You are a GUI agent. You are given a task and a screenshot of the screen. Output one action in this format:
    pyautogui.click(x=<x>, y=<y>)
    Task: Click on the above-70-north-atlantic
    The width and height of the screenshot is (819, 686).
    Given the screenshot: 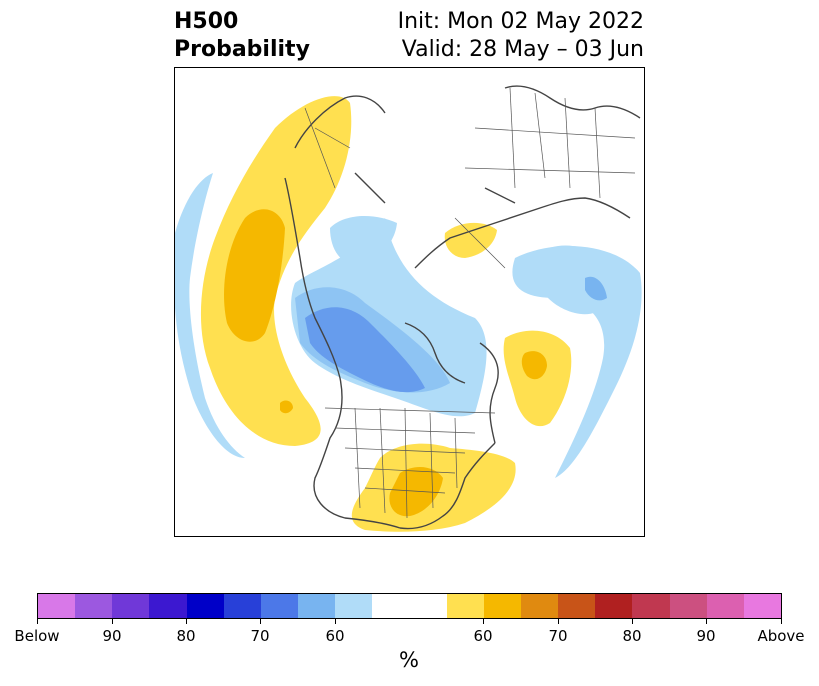 What is the action you would take?
    pyautogui.click(x=534, y=365)
    